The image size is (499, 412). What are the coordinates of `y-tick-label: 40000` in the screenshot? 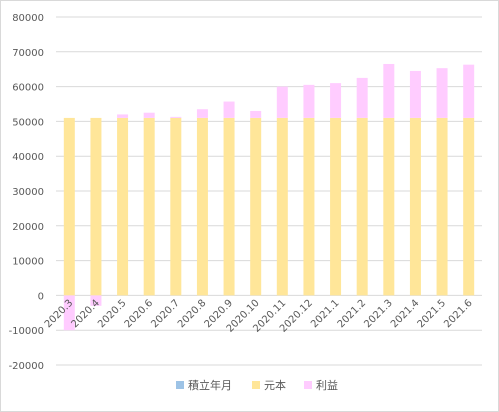 It's located at (28, 157).